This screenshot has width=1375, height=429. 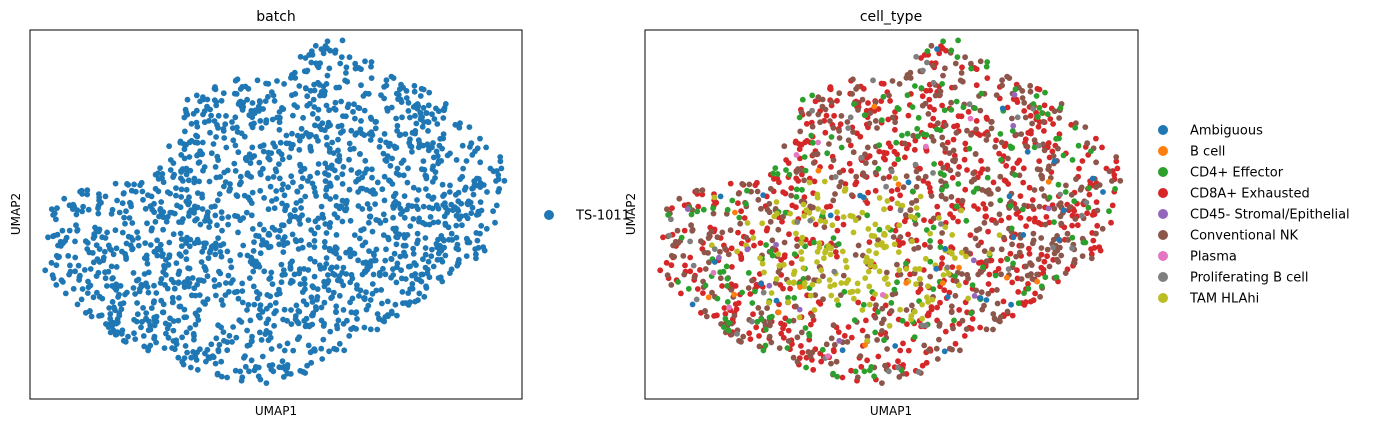 What do you see at coordinates (1228, 236) in the screenshot?
I see `cell-type-legend-item: Conventional NK` at bounding box center [1228, 236].